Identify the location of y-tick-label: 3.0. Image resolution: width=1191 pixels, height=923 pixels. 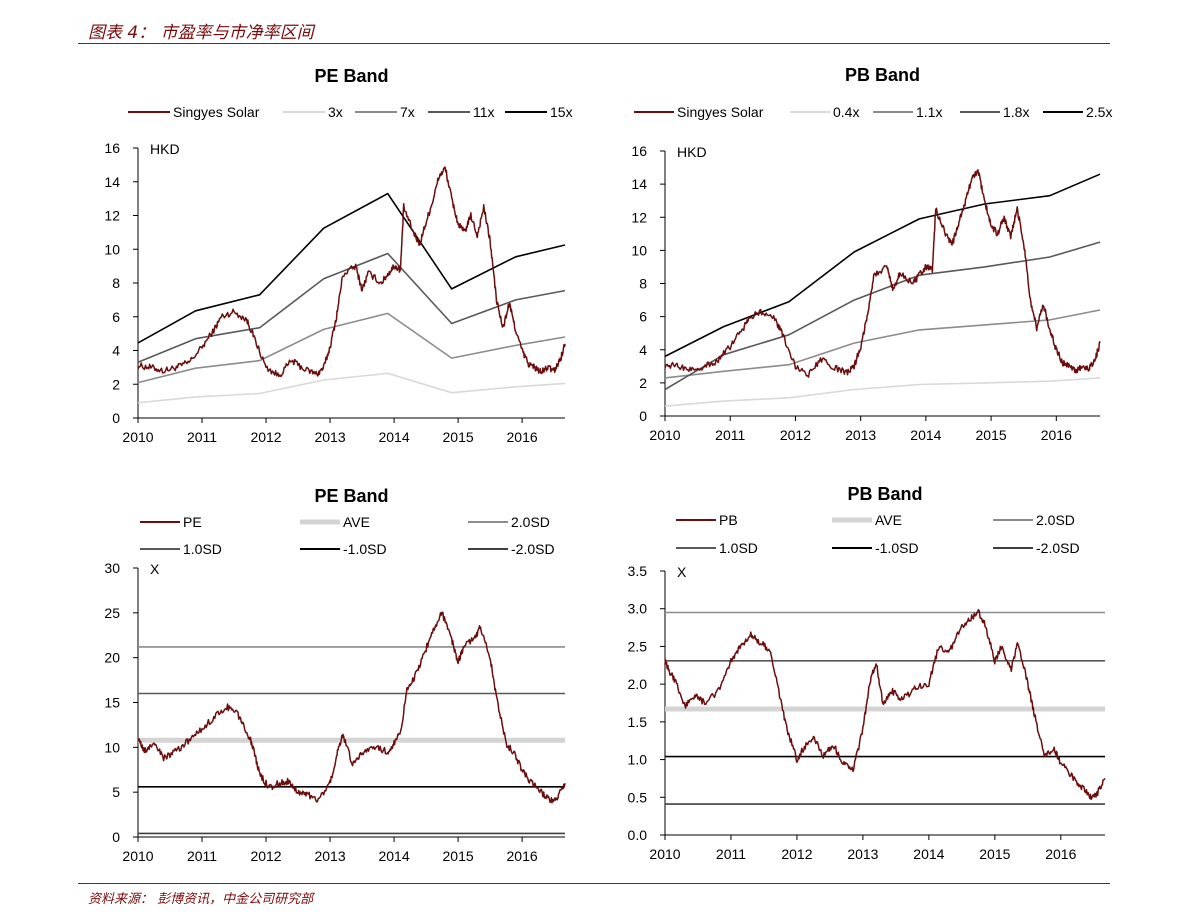
(638, 609).